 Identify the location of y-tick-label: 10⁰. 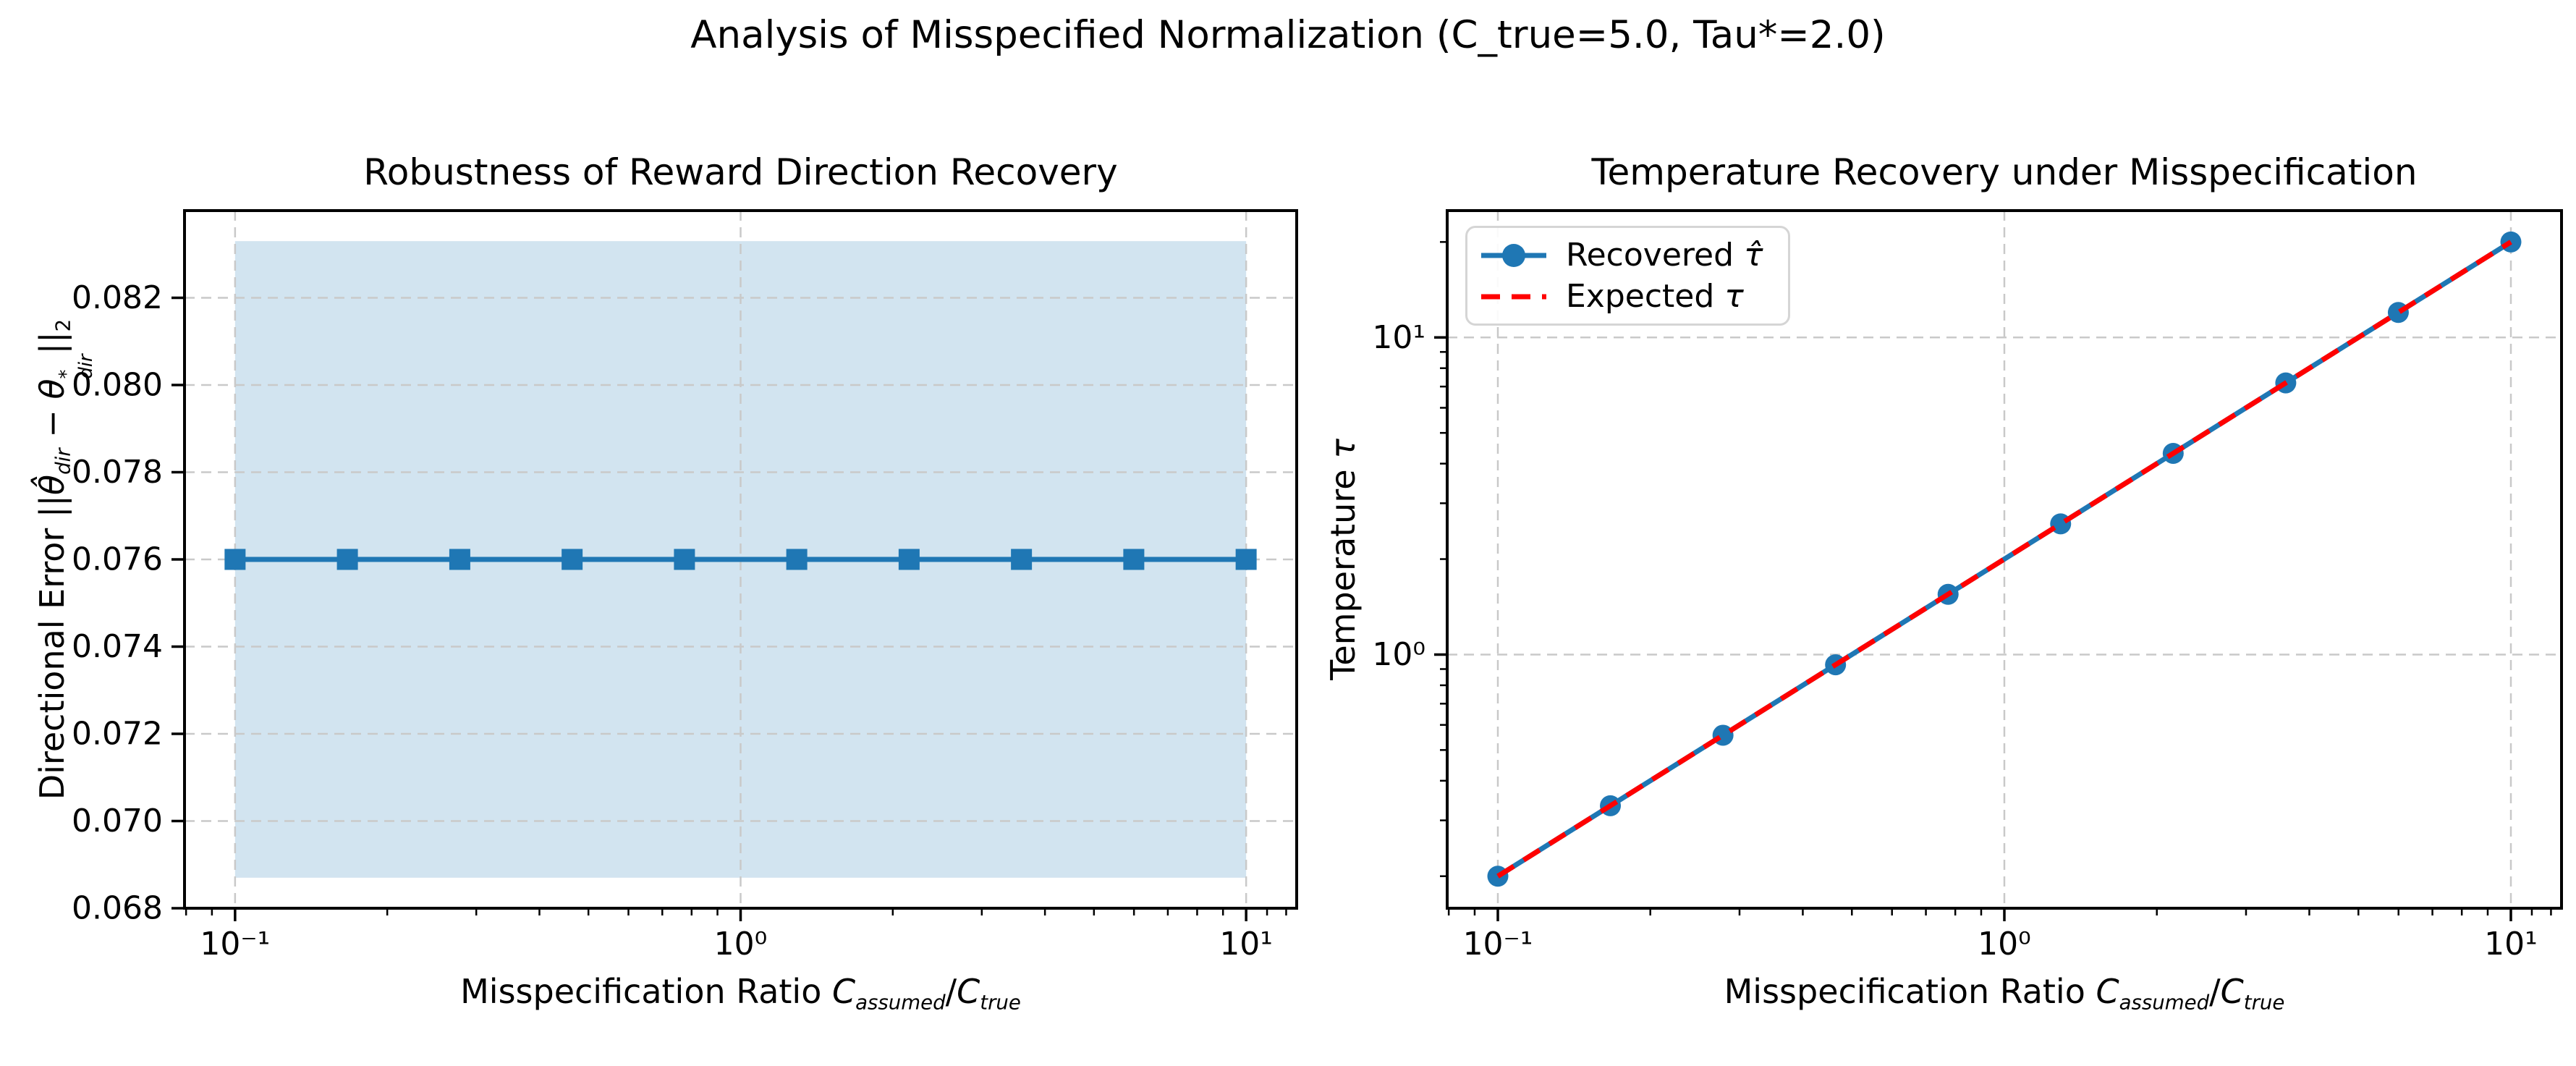
(1398, 654).